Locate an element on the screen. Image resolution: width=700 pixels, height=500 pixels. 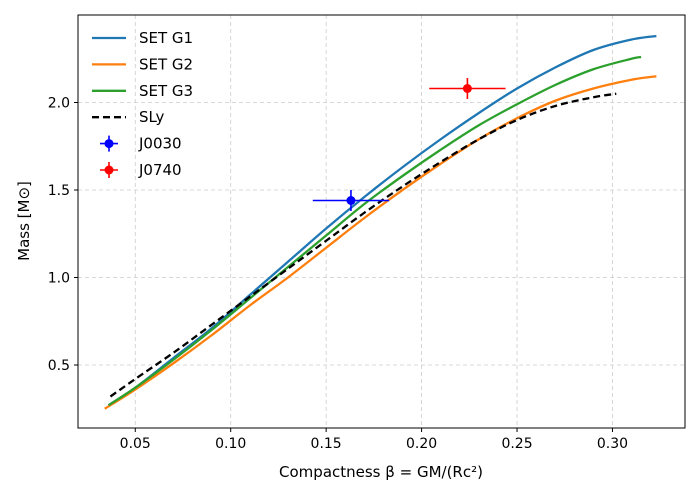
x-tick-label: 0.20 is located at coordinates (421, 444).